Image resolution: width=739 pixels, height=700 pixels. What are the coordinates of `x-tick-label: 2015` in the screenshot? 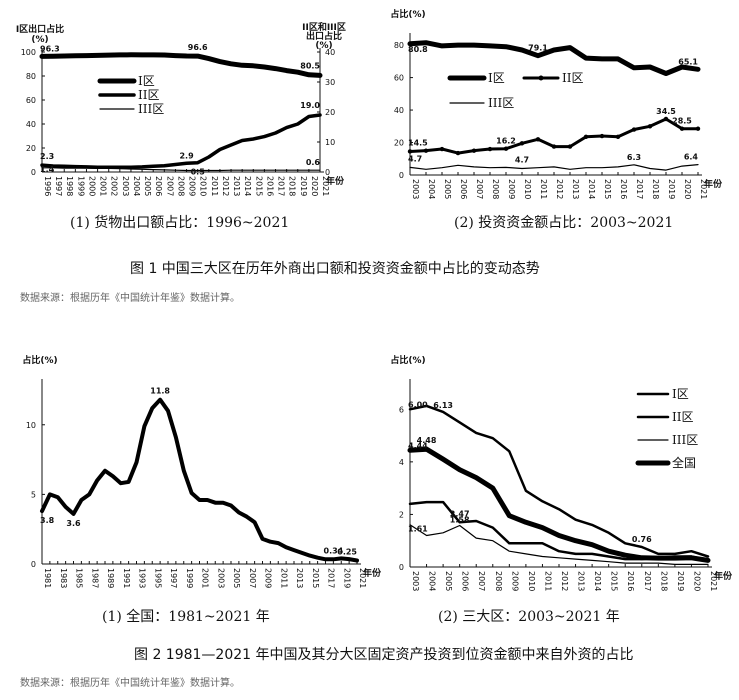 It's located at (607, 189).